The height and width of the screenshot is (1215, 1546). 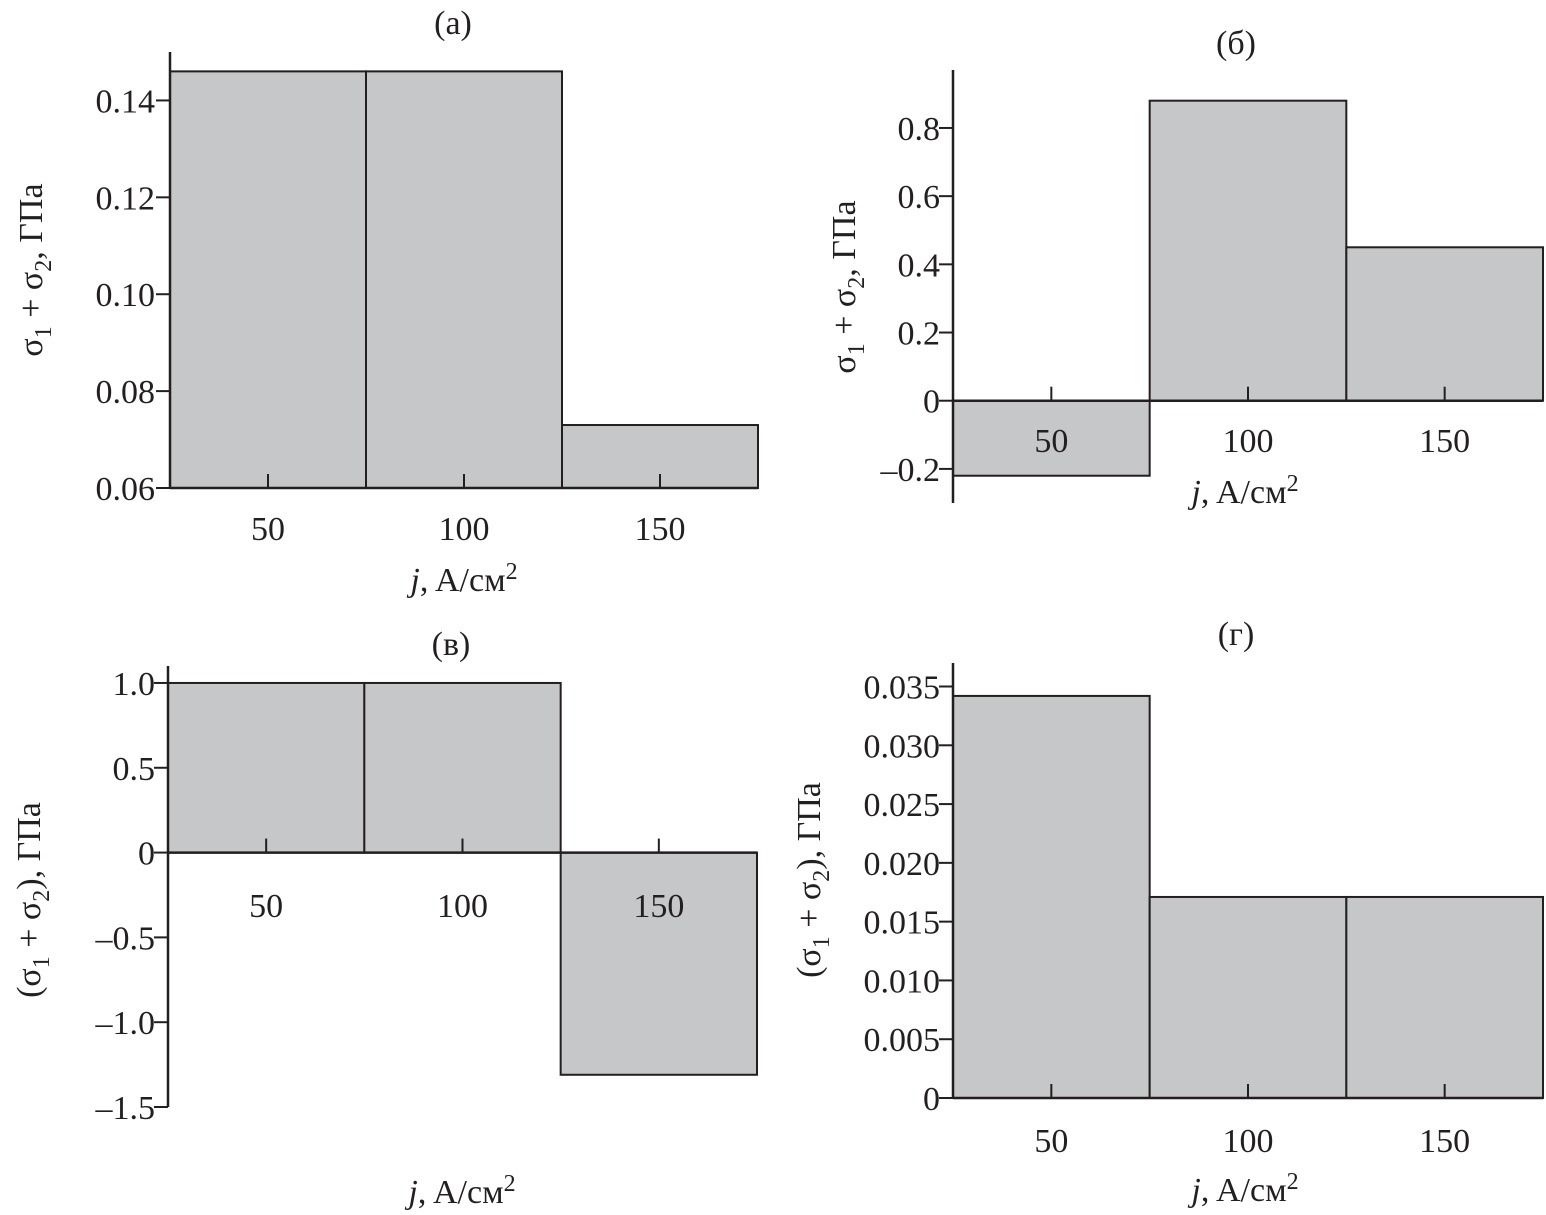 I want to click on y-tick-label: 0.035, so click(x=902, y=688).